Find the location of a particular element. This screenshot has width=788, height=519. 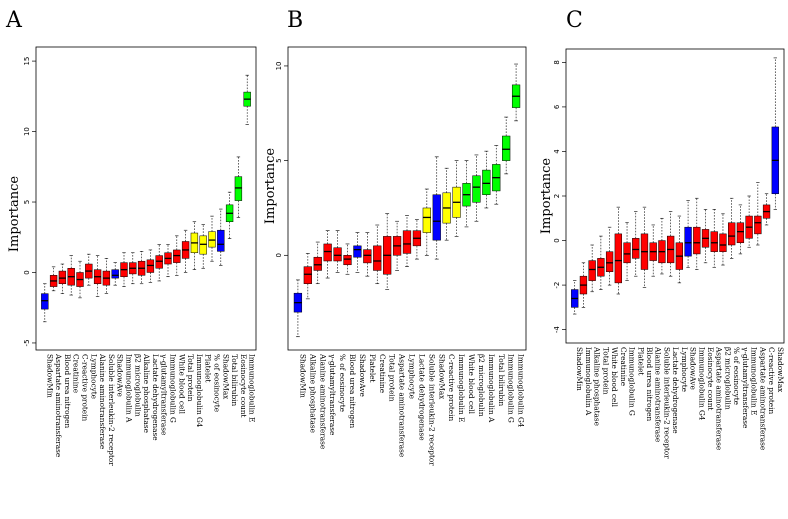

panel-c-category-label: ShadowMax is located at coordinates (780, 370).